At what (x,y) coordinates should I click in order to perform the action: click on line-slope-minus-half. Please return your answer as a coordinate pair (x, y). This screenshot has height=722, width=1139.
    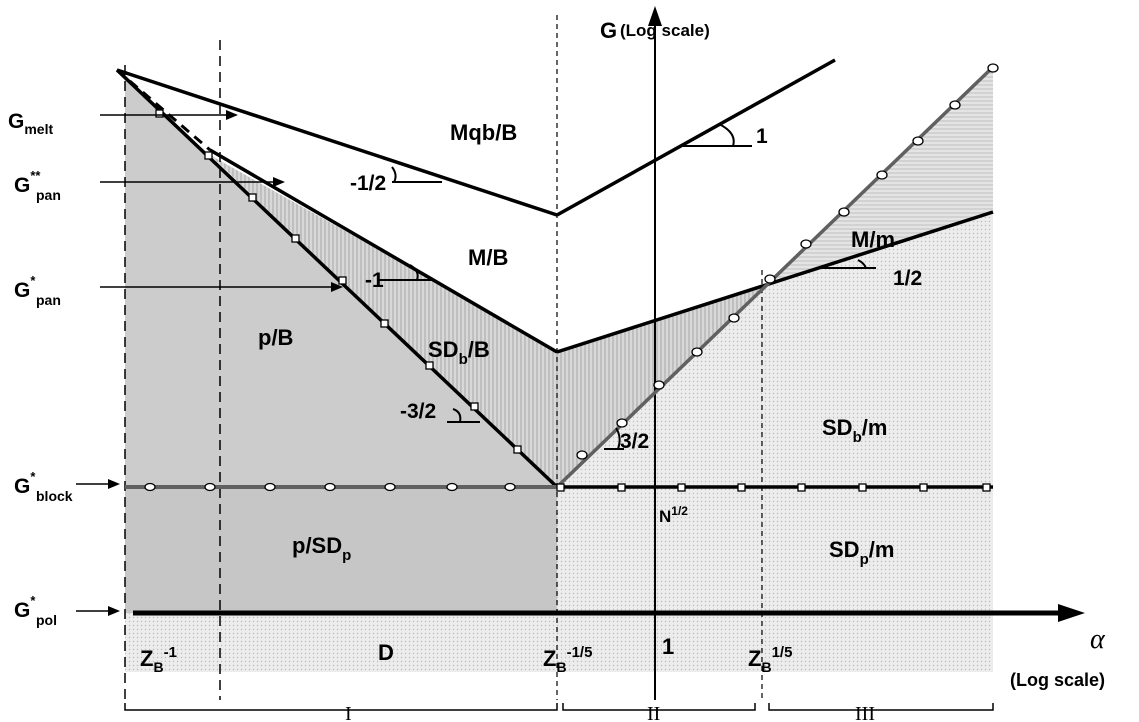
    Looking at the image, I should click on (337, 142).